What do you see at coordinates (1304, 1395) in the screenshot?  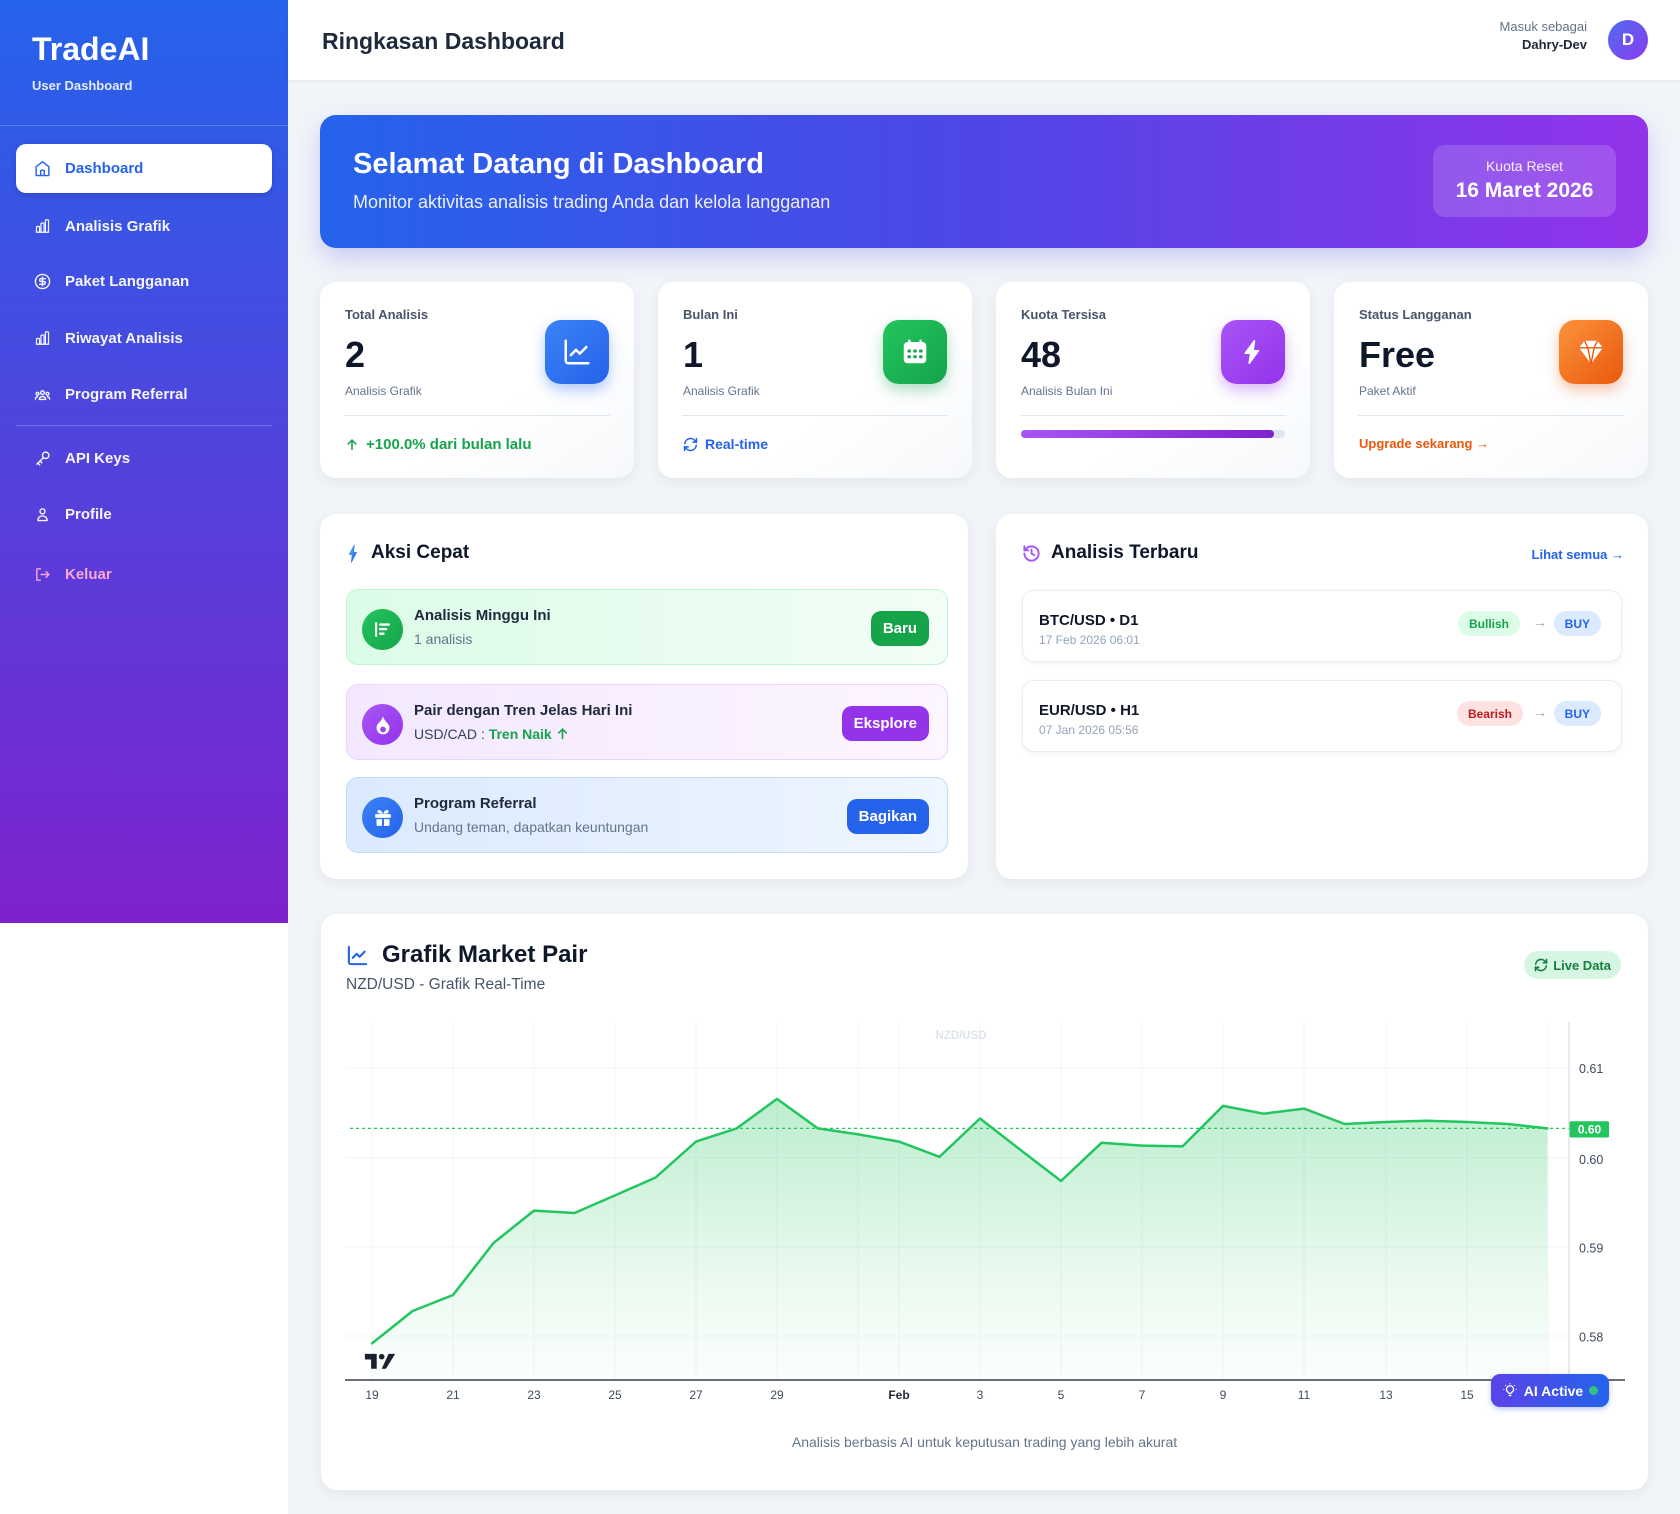 I see `svg-text: 11` at bounding box center [1304, 1395].